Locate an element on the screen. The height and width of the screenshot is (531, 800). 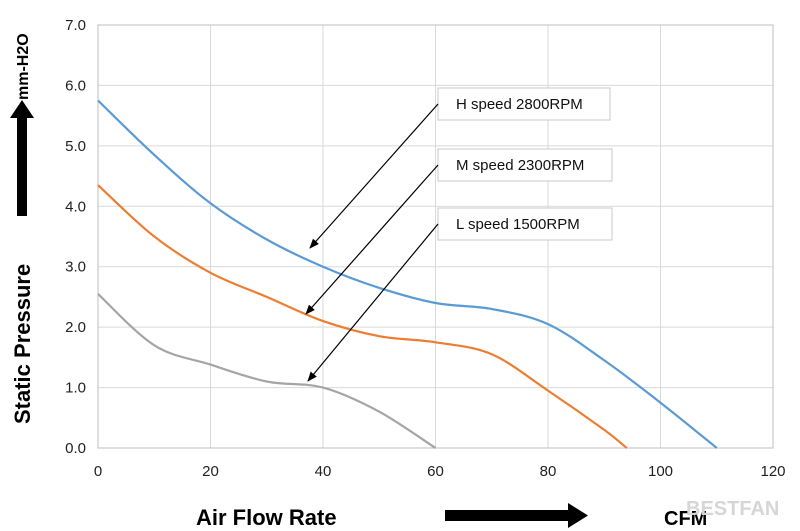
x-axis-direction-arrow-shaft is located at coordinates (507, 515).